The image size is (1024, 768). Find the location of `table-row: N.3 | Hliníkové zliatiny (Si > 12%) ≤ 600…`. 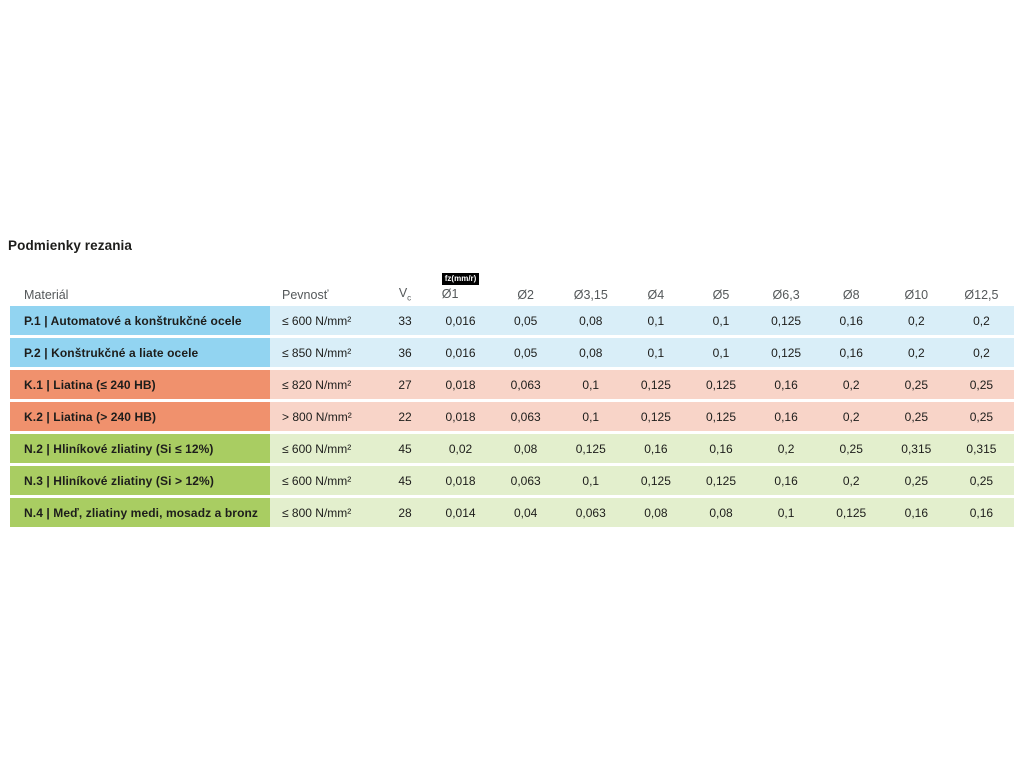

table-row: N.3 | Hliníkové zliatiny (Si > 12%) ≤ 600… is located at coordinates (512, 480).